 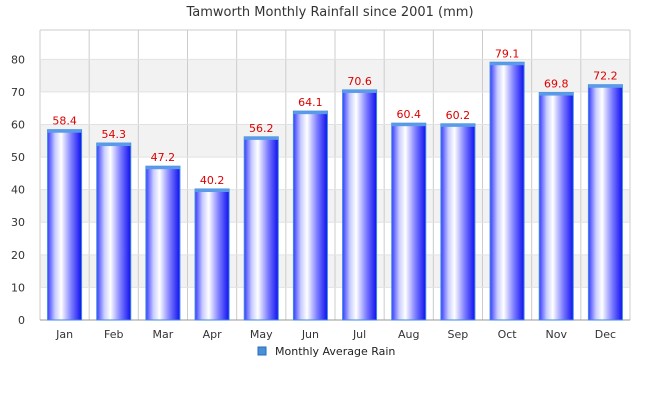 What do you see at coordinates (508, 334) in the screenshot?
I see `x-tick-label: Oct` at bounding box center [508, 334].